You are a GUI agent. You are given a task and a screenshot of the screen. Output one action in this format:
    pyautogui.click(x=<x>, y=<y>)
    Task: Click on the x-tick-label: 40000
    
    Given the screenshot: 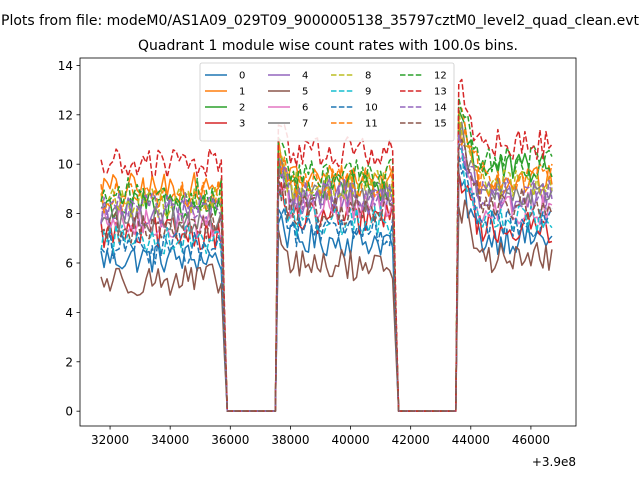 What is the action you would take?
    pyautogui.click(x=350, y=440)
    